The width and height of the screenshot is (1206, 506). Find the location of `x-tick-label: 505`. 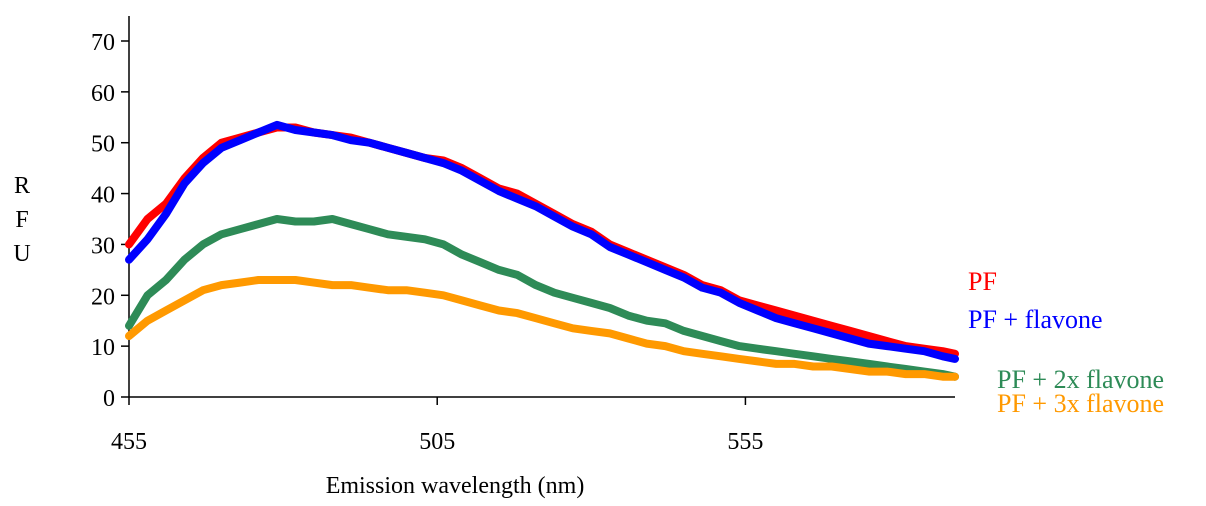

x-tick-label: 505 is located at coordinates (437, 442).